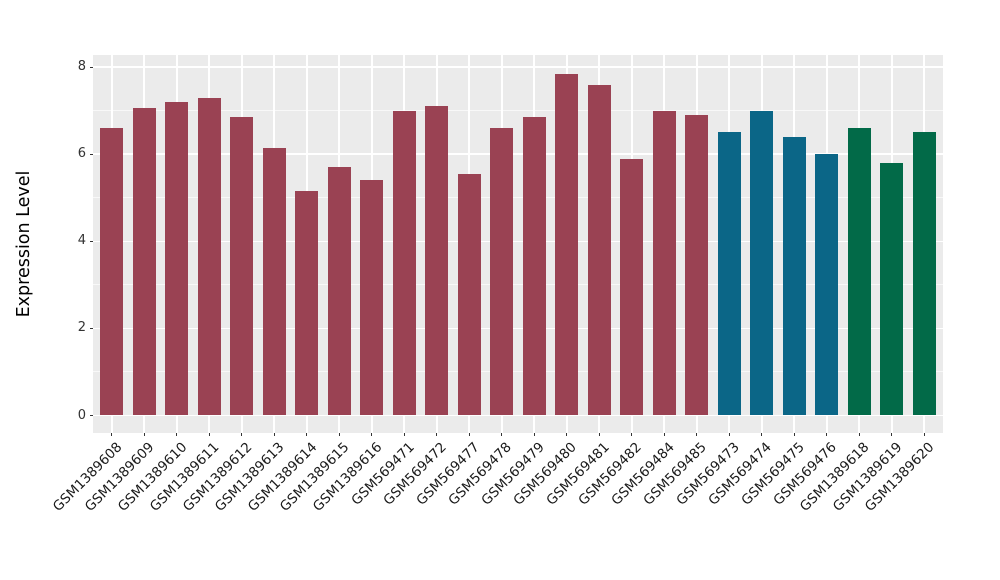  I want to click on bar-GSM1389610, so click(177, 258).